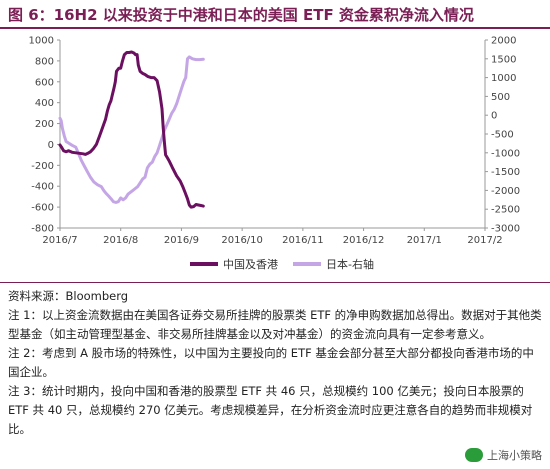  I want to click on right-tick-label: -500, so click(502, 135).